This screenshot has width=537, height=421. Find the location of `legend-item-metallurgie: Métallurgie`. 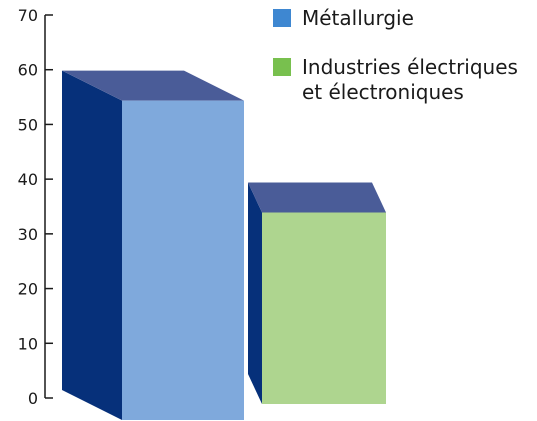

legend-item-metallurgie: Métallurgie is located at coordinates (403, 18).